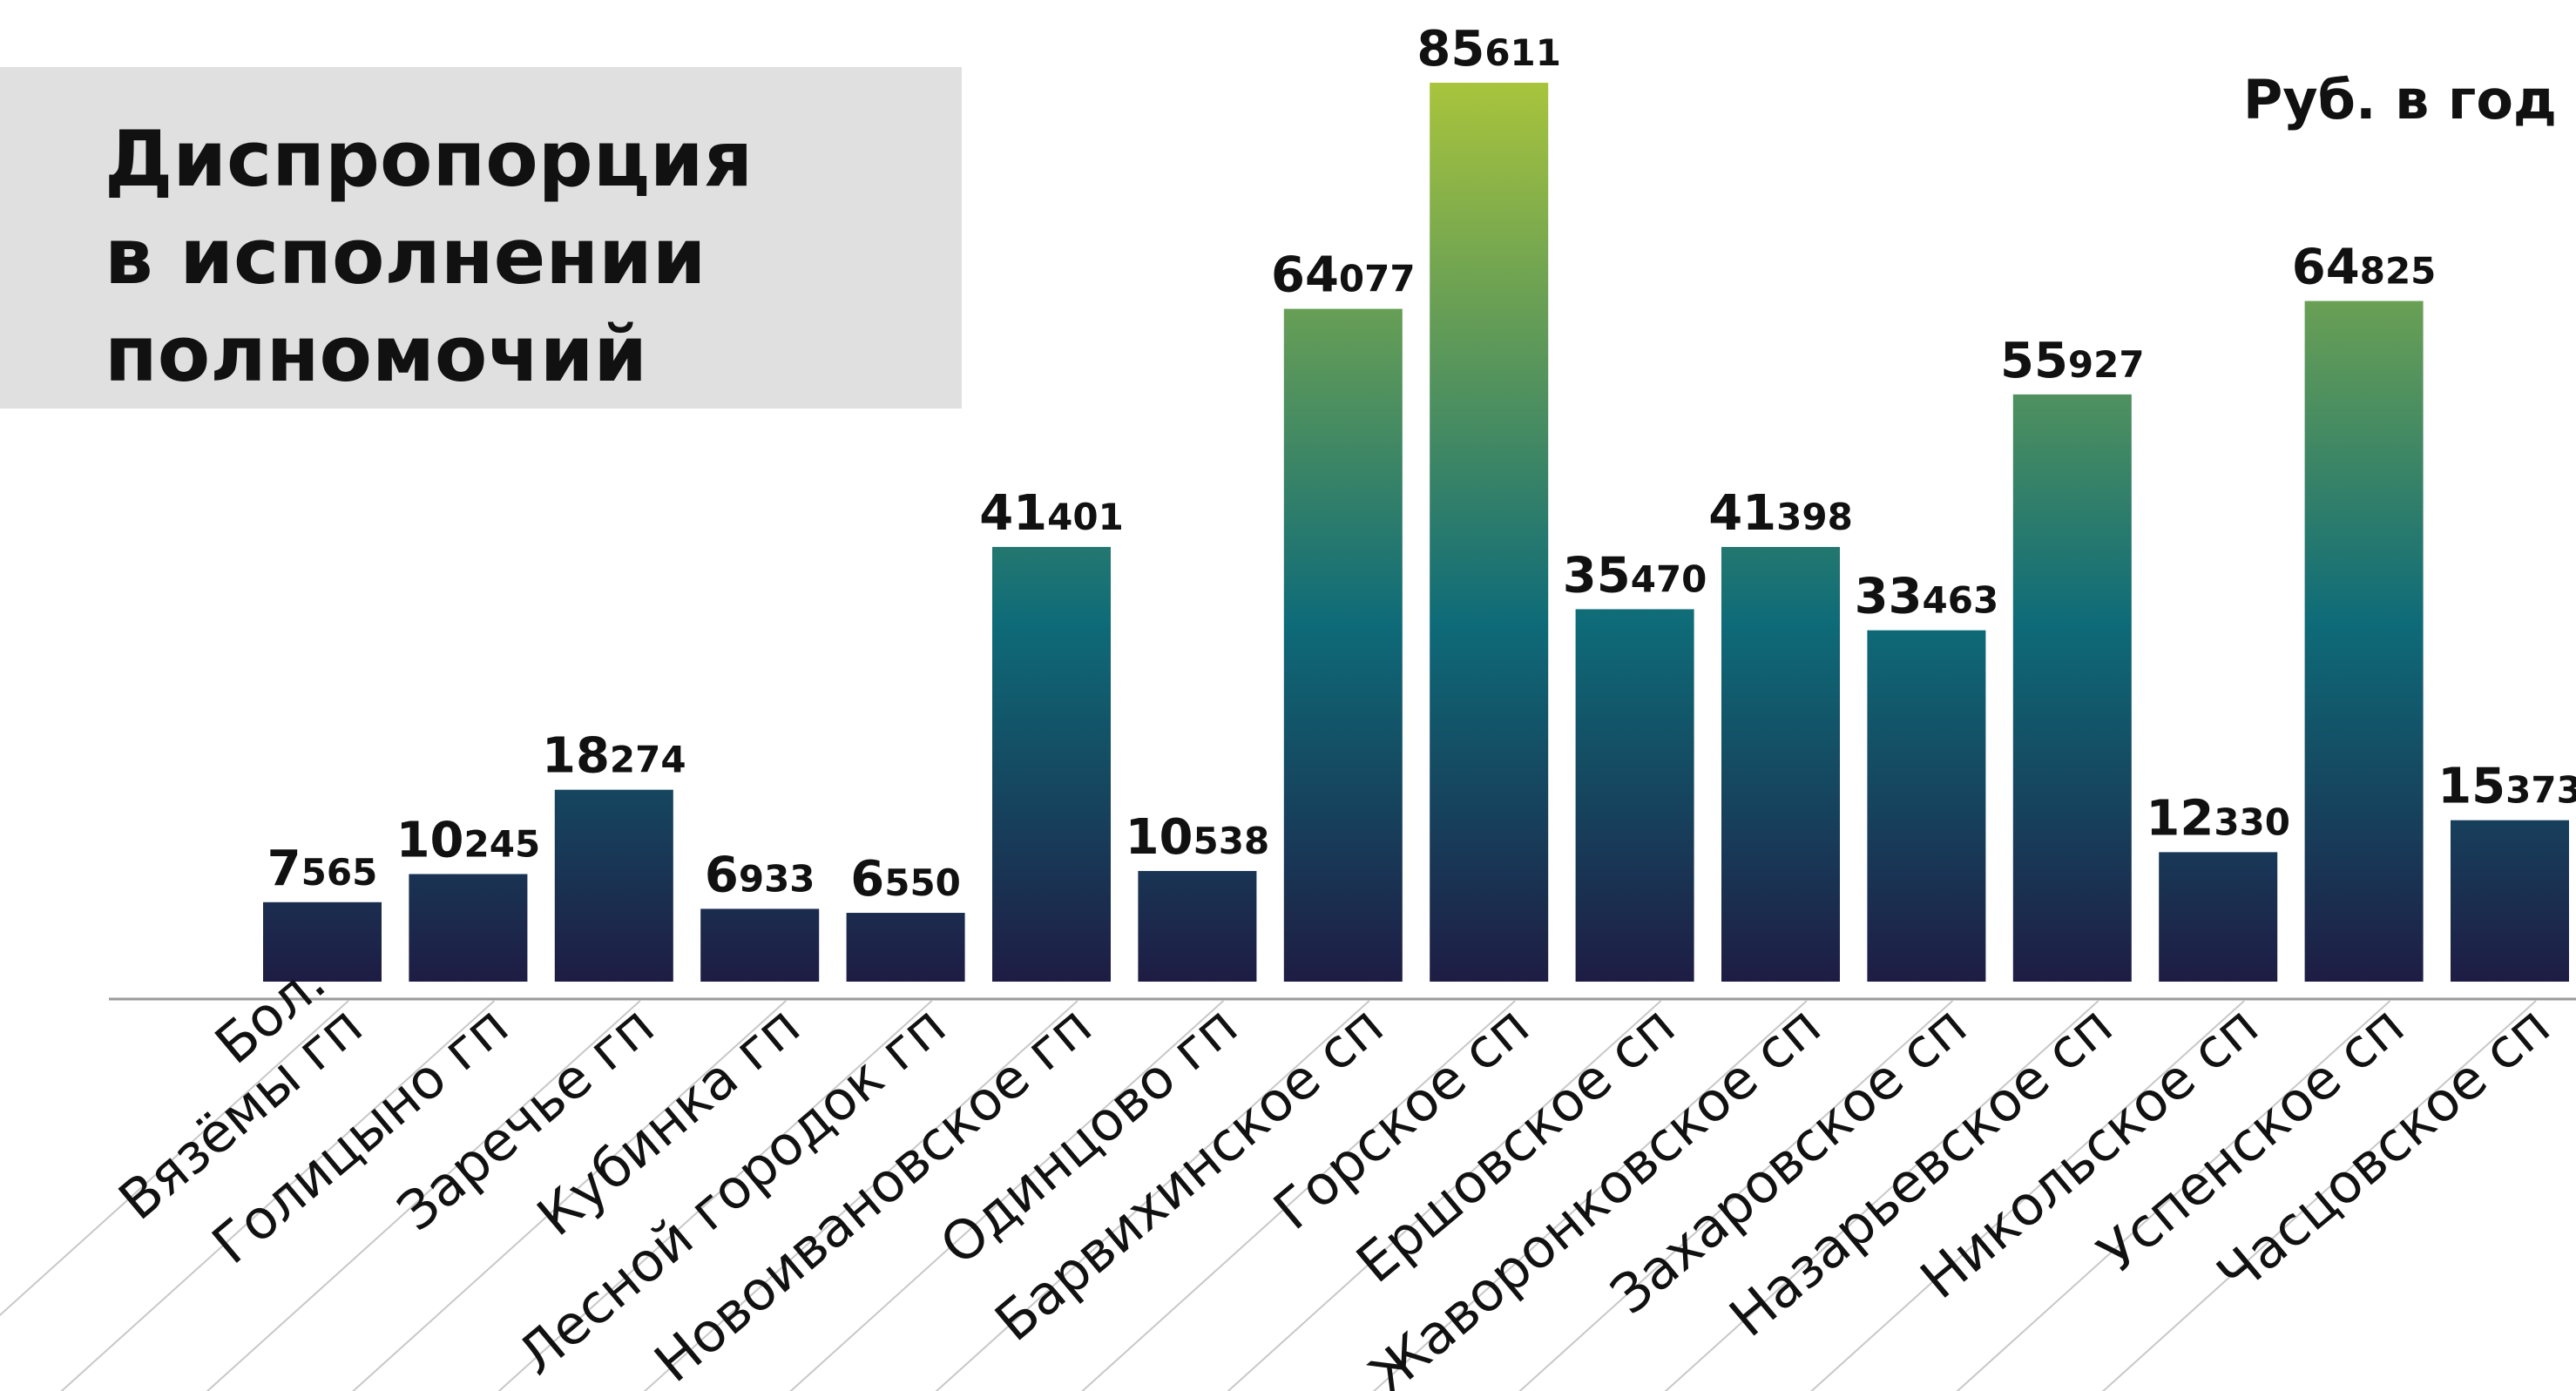 The image size is (2576, 1391). I want to click on value-label-major: 15, so click(2471, 787).